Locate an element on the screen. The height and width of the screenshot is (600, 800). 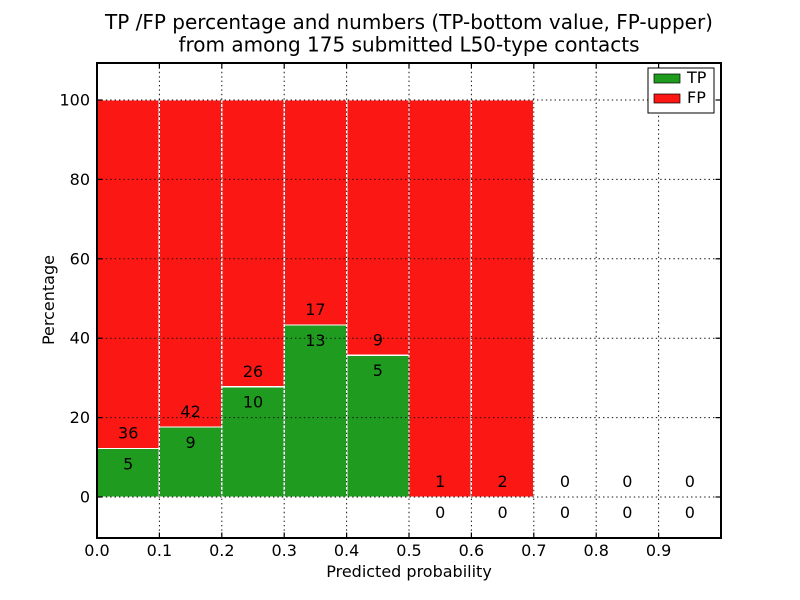
y-tick-label: 0 is located at coordinates (85, 497).